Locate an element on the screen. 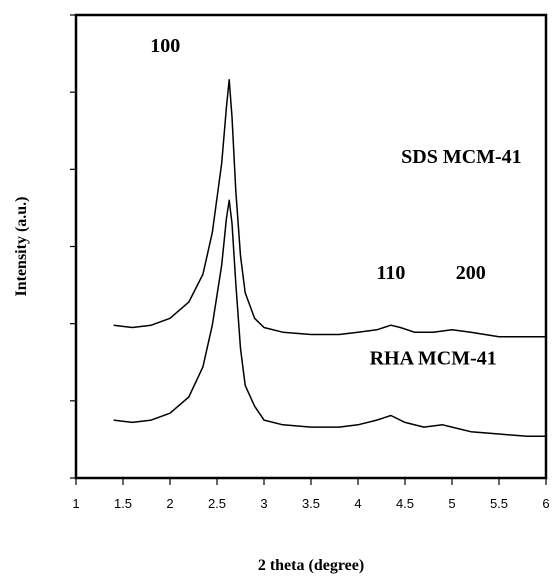  x-tick-label: 5 is located at coordinates (451, 503).